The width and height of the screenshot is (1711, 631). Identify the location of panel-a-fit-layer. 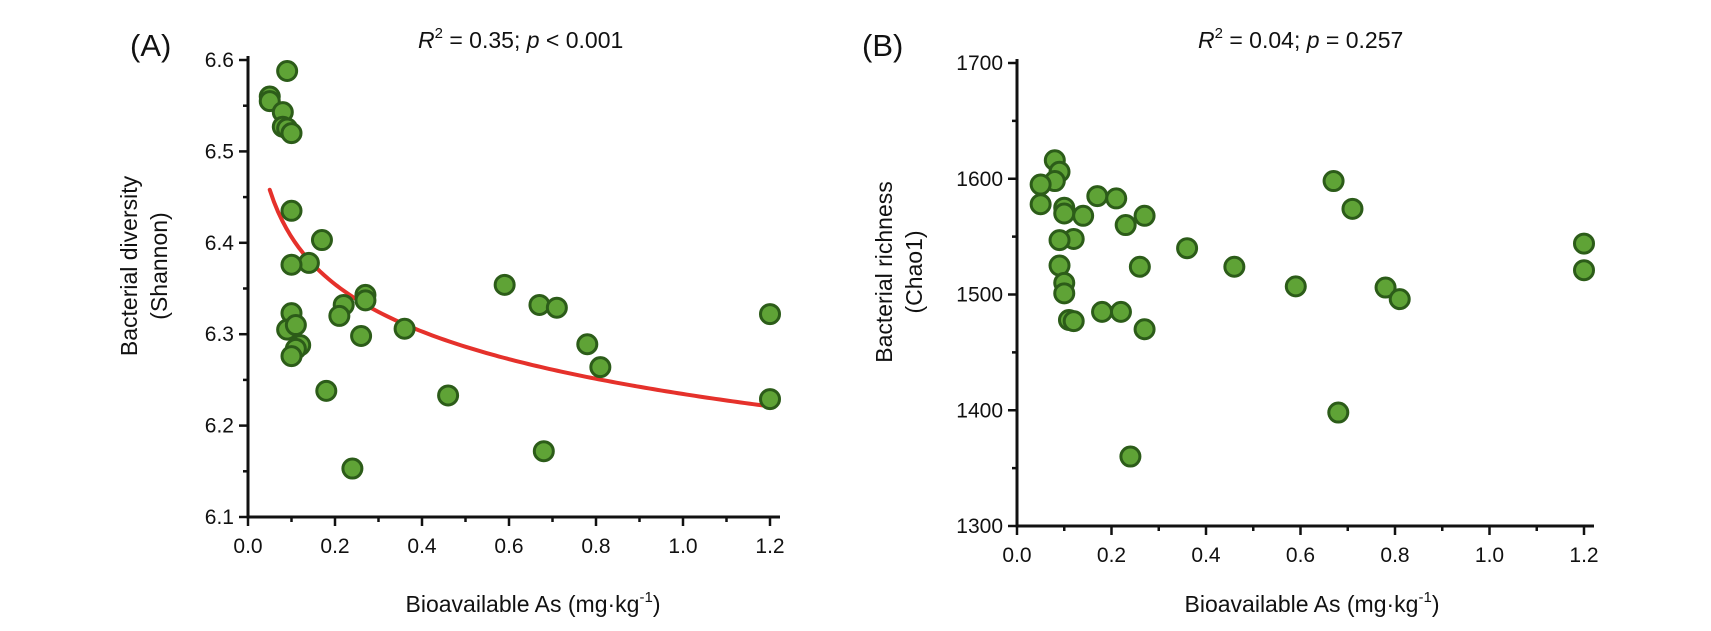
(519, 298).